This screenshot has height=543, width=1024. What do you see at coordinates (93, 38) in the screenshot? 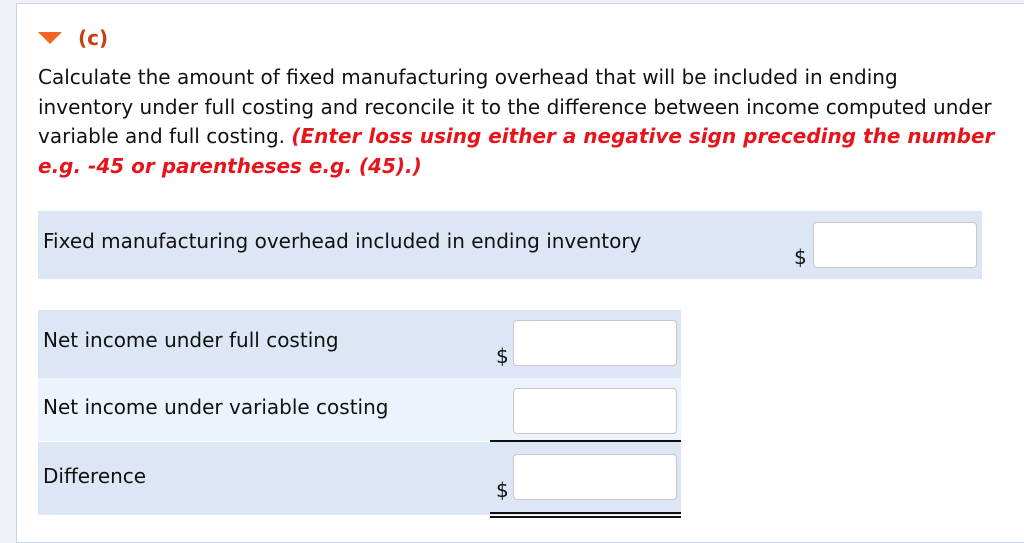
I see `part-label: (c)` at bounding box center [93, 38].